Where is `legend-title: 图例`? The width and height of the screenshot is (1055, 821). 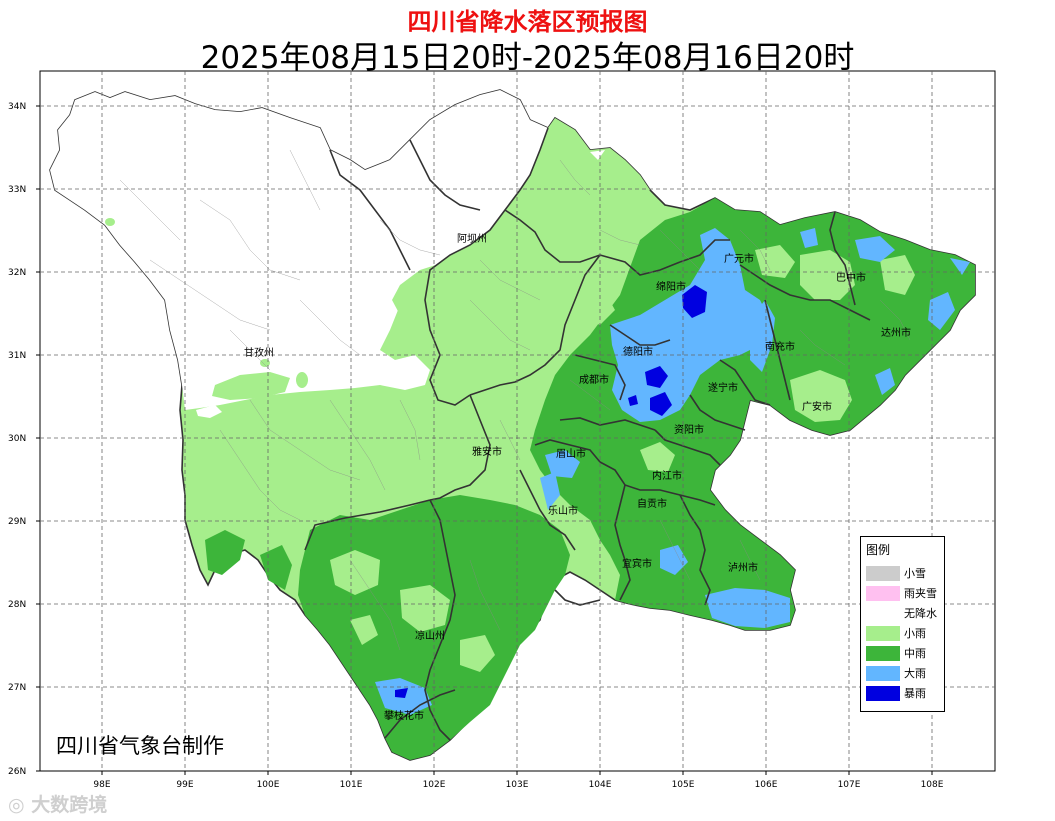 legend-title: 图例 is located at coordinates (878, 550).